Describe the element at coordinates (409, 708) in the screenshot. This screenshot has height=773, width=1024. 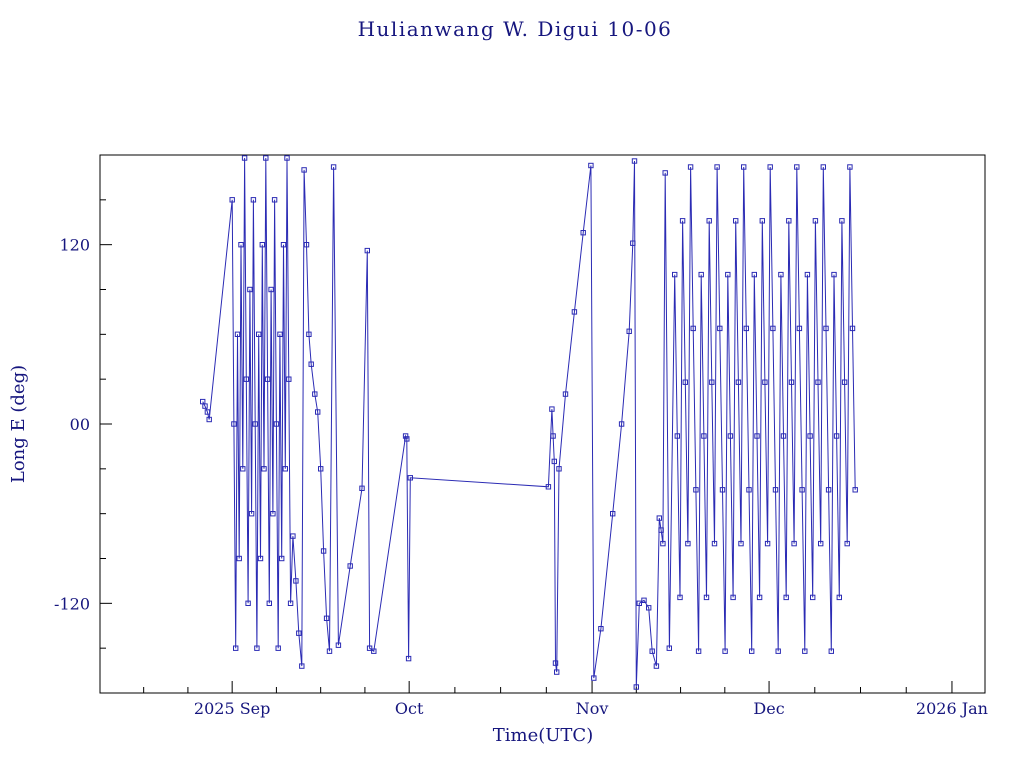
I see `x-tick-label: Oct` at that location.